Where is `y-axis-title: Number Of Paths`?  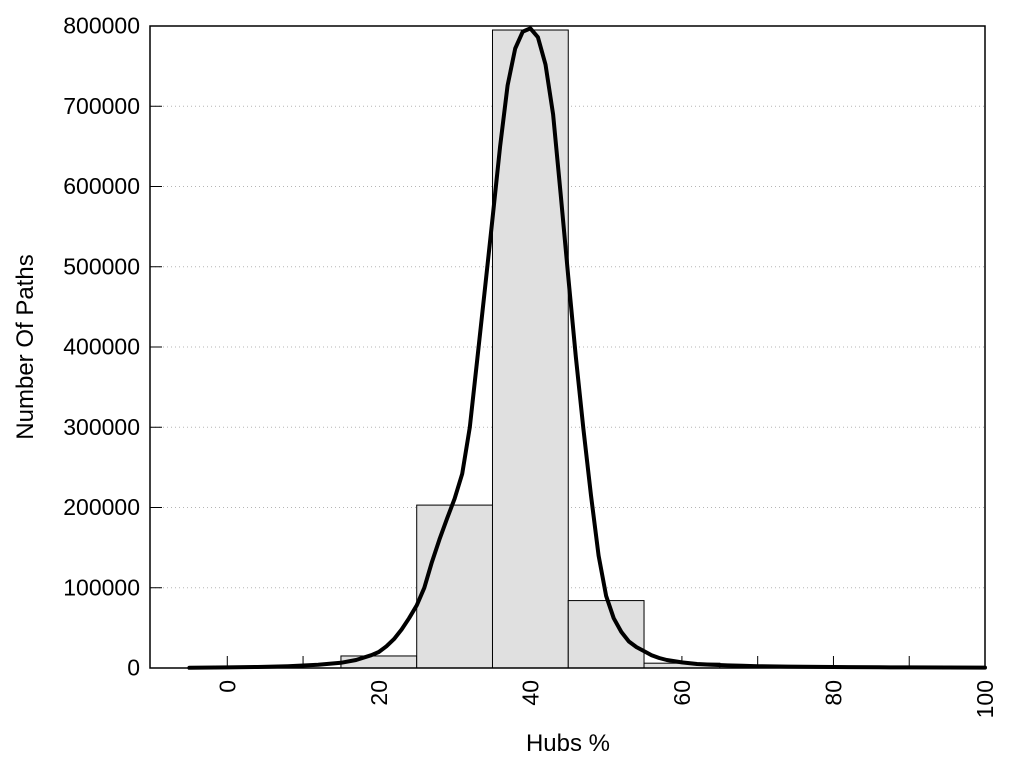 y-axis-title: Number Of Paths is located at coordinates (25, 346).